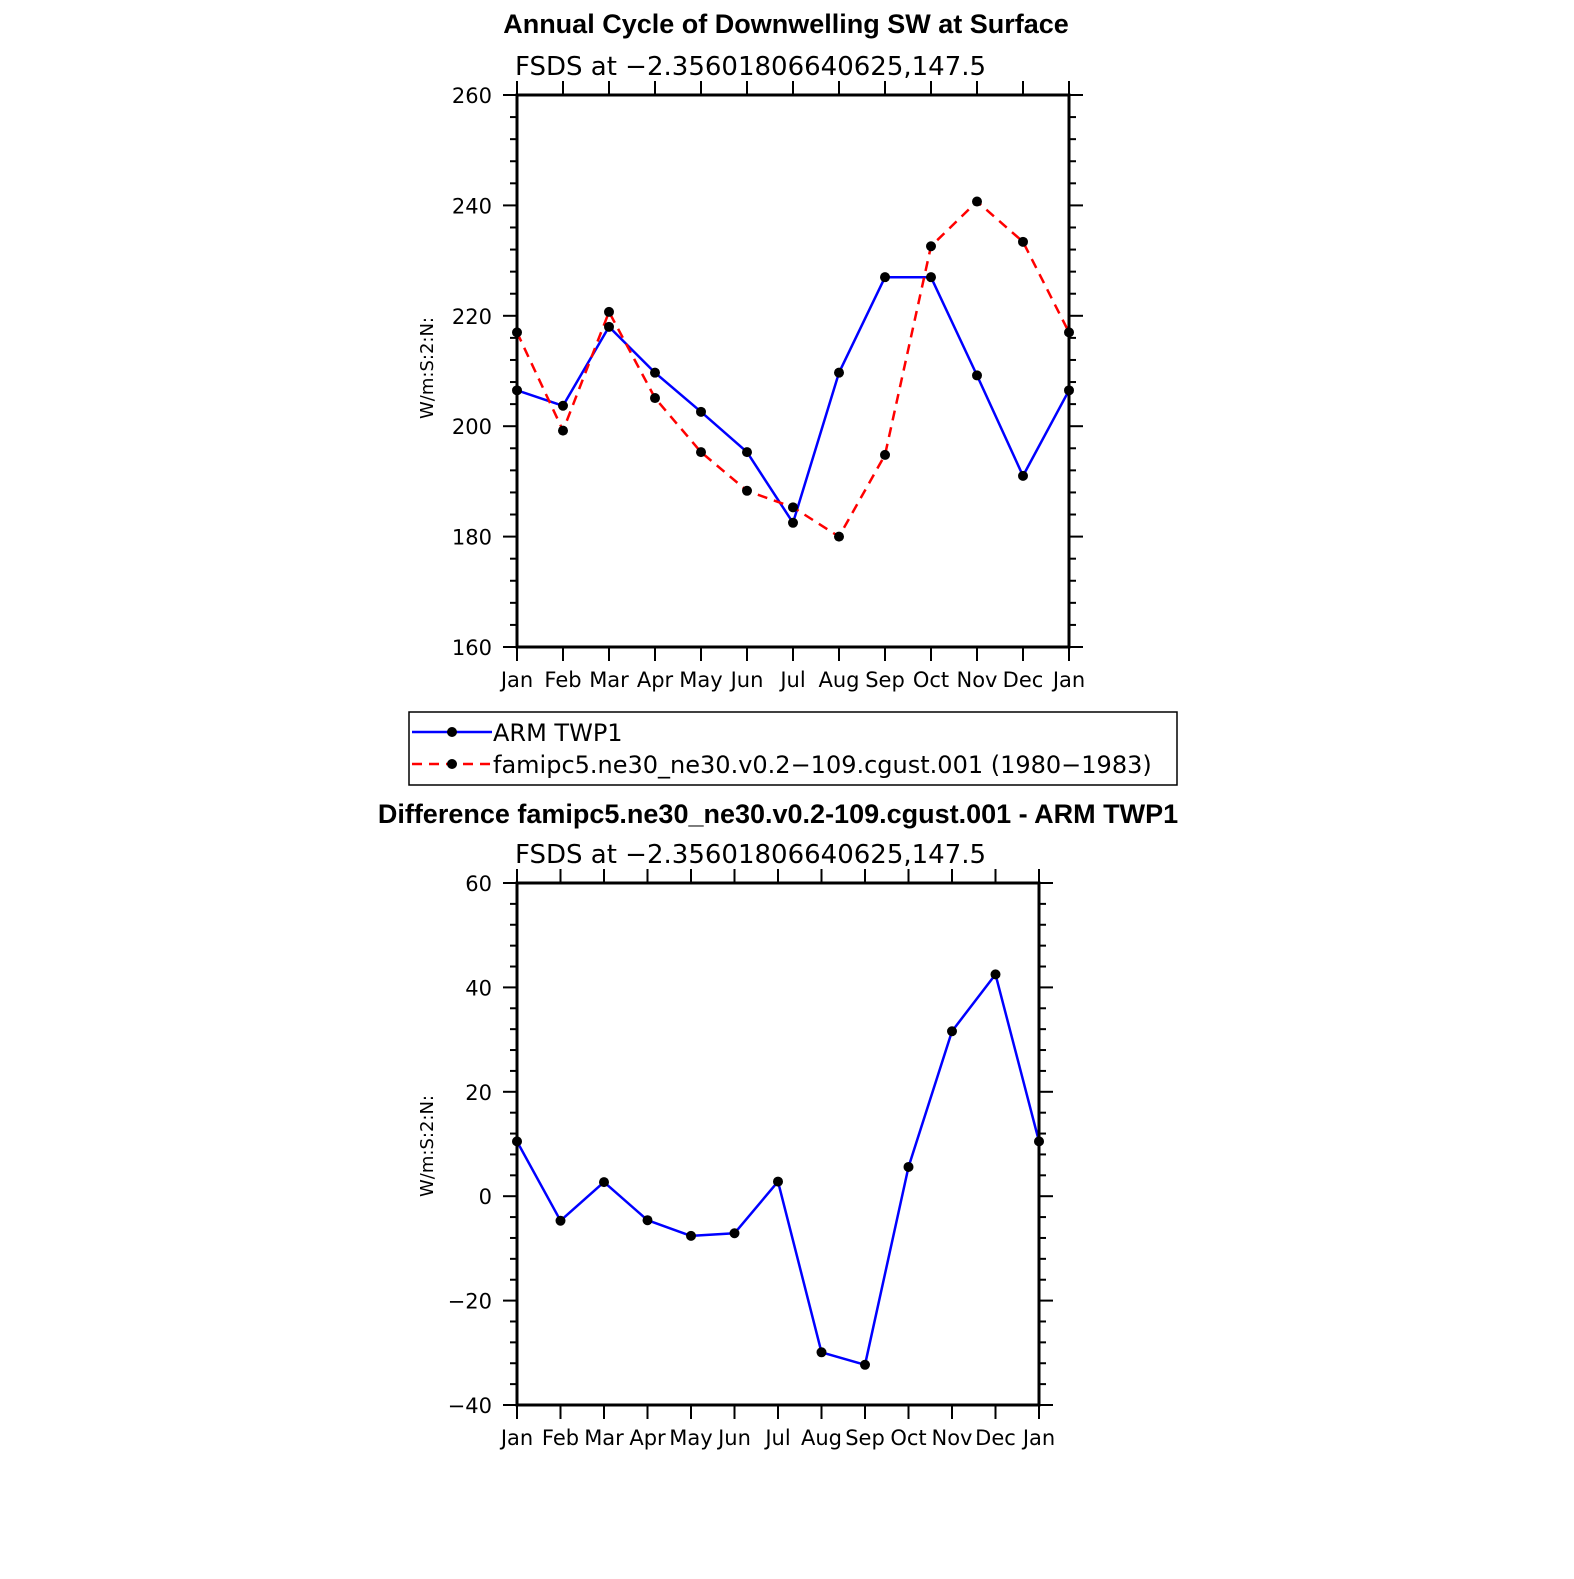 The image size is (1574, 1579). Describe the element at coordinates (472, 427) in the screenshot. I see `y-tick-label: 200` at that location.